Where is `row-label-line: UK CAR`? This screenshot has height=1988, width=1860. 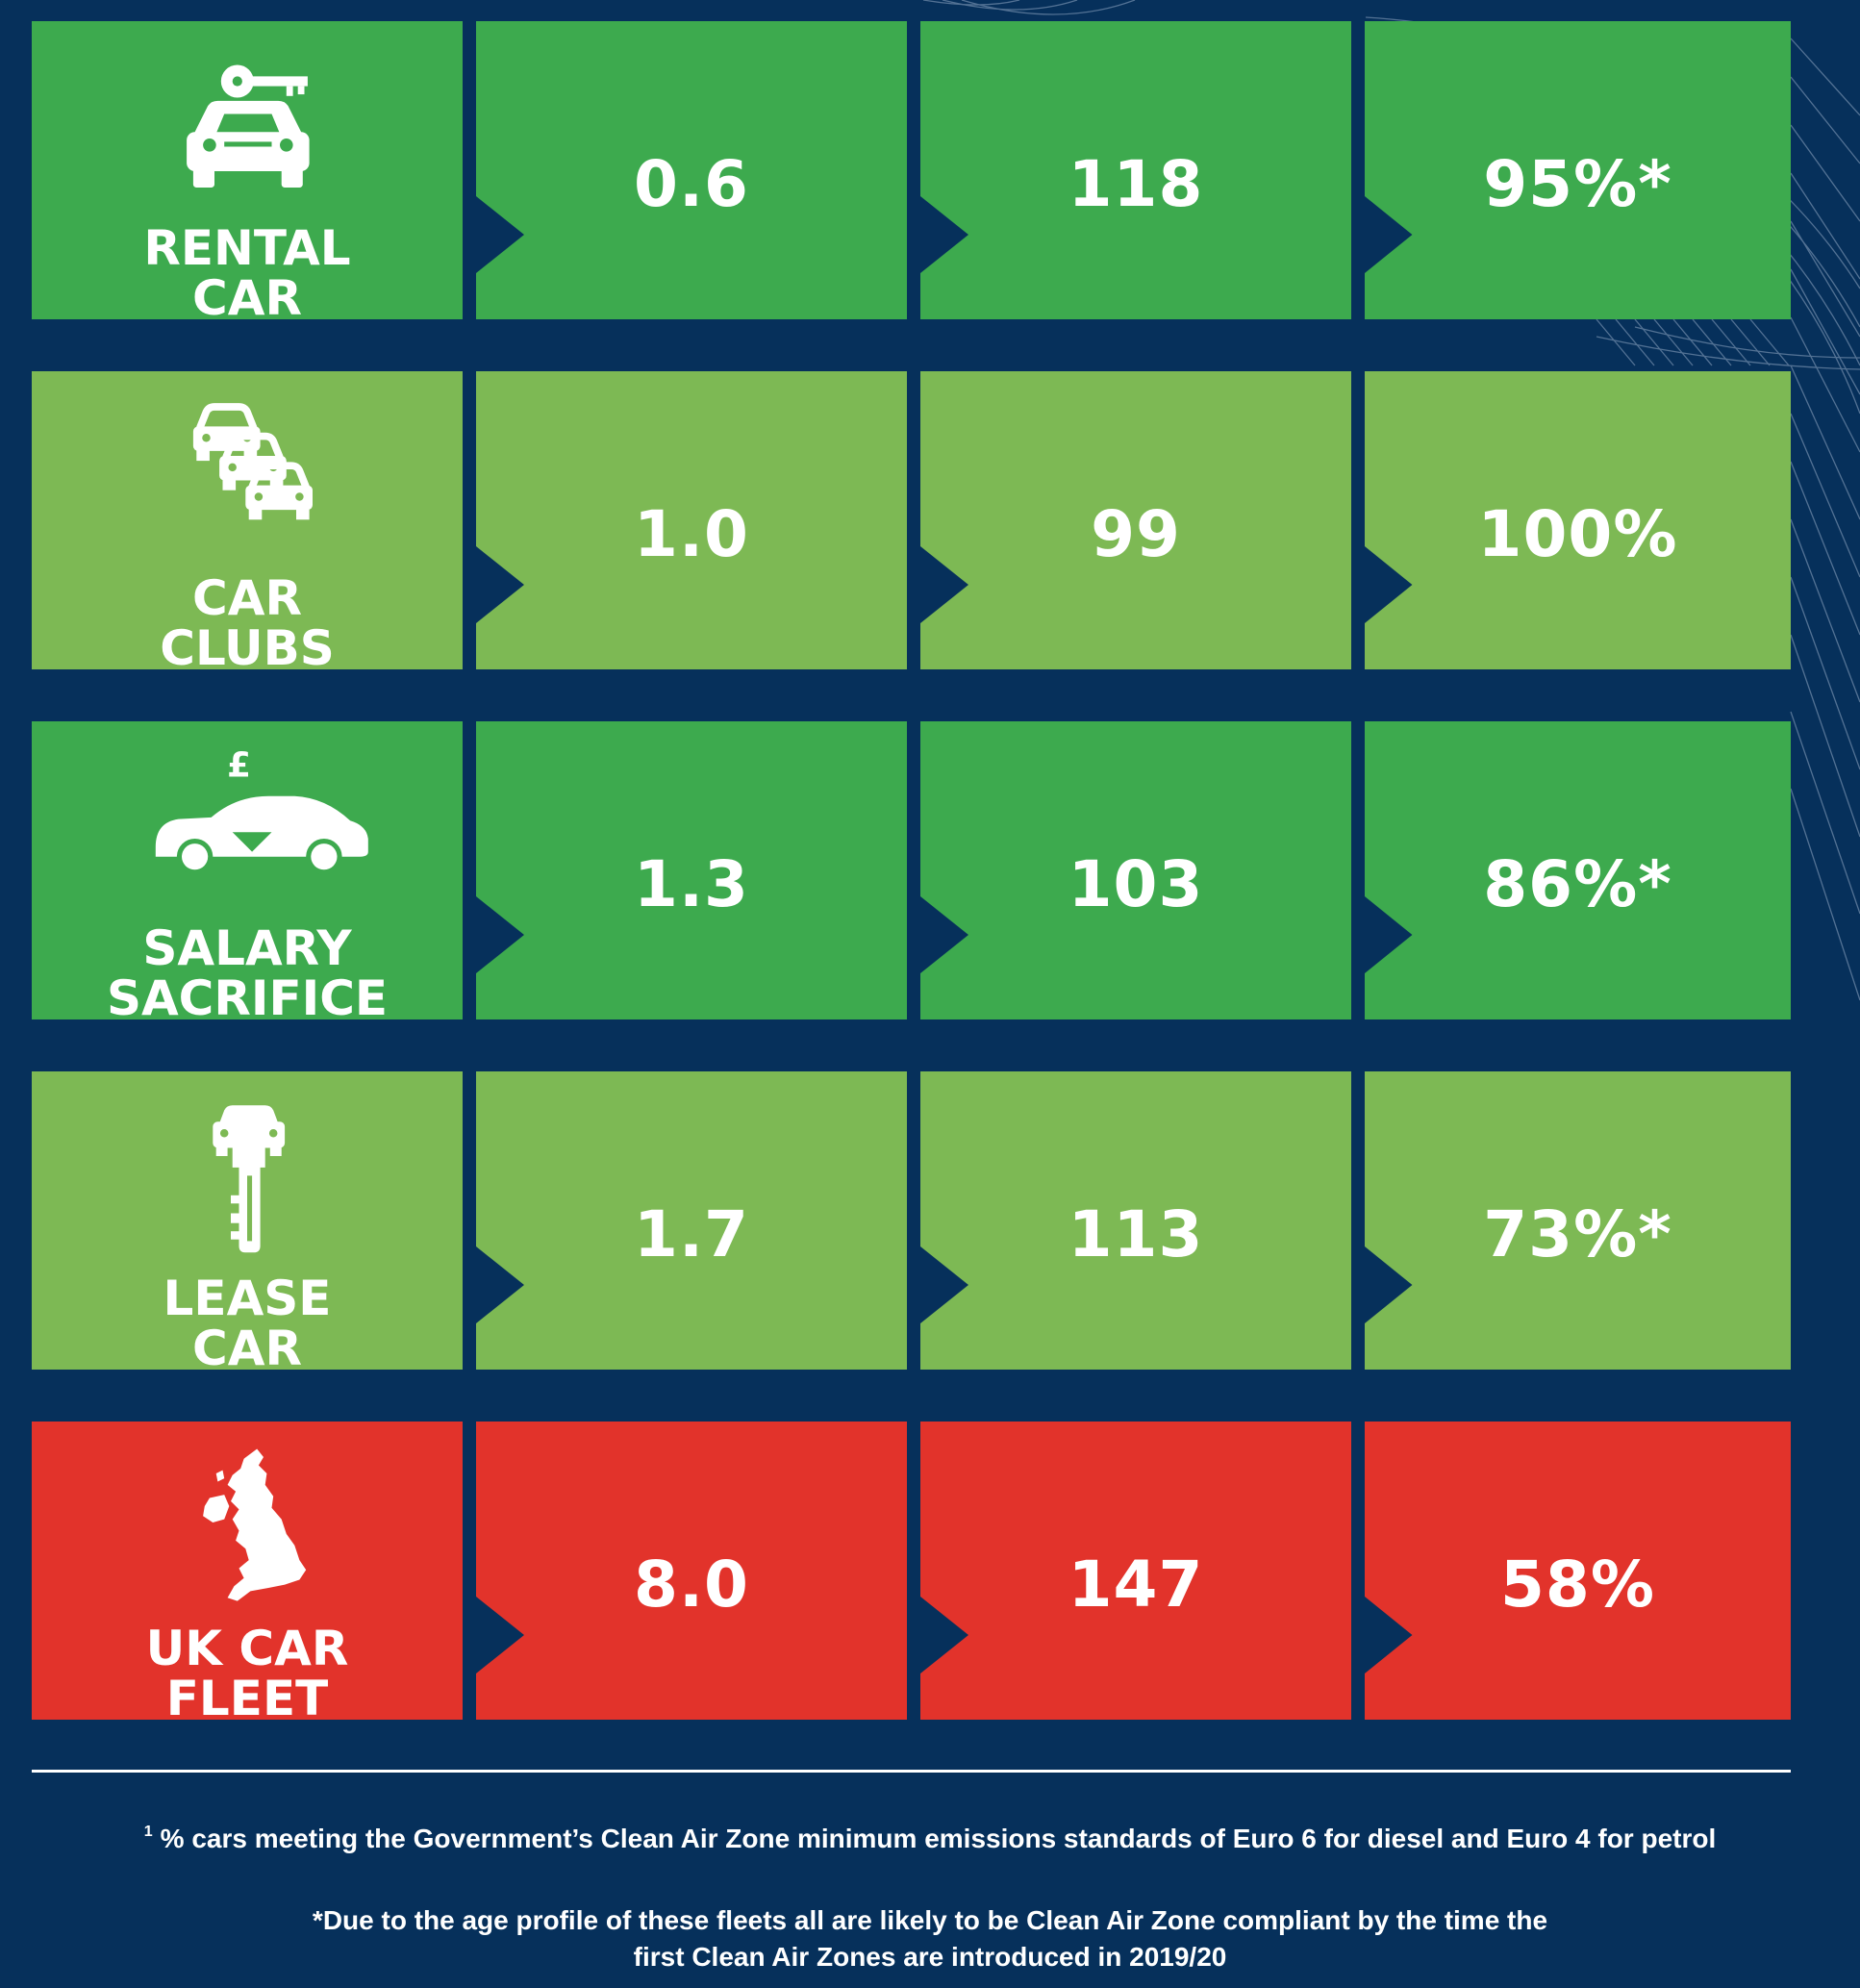
row-label-line: UK CAR is located at coordinates (247, 1648).